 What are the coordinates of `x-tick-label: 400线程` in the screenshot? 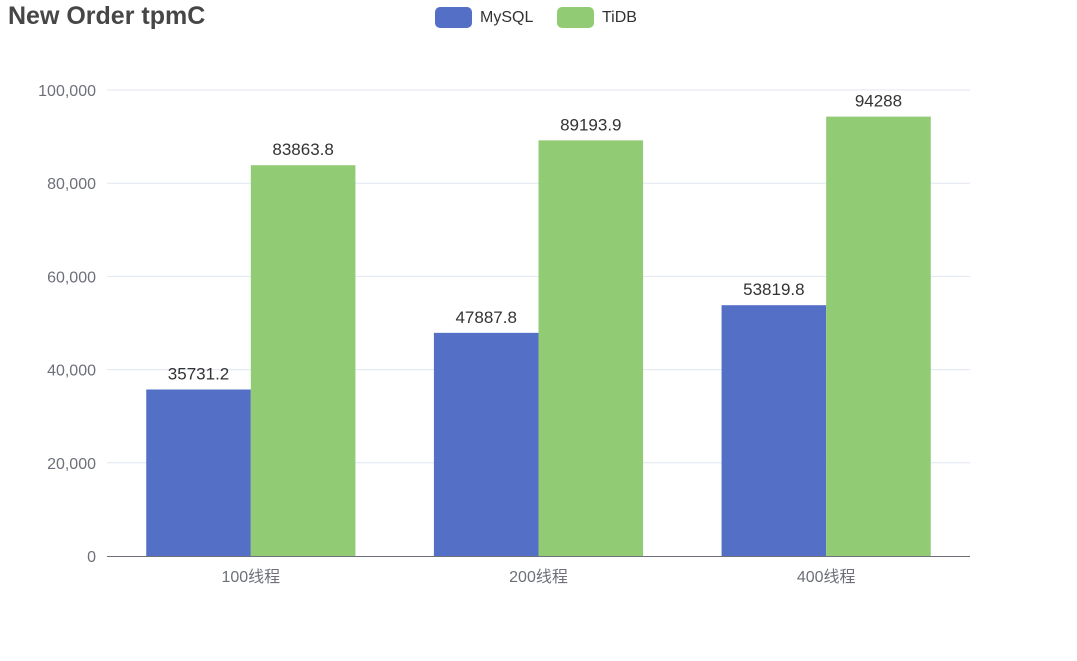 It's located at (826, 577).